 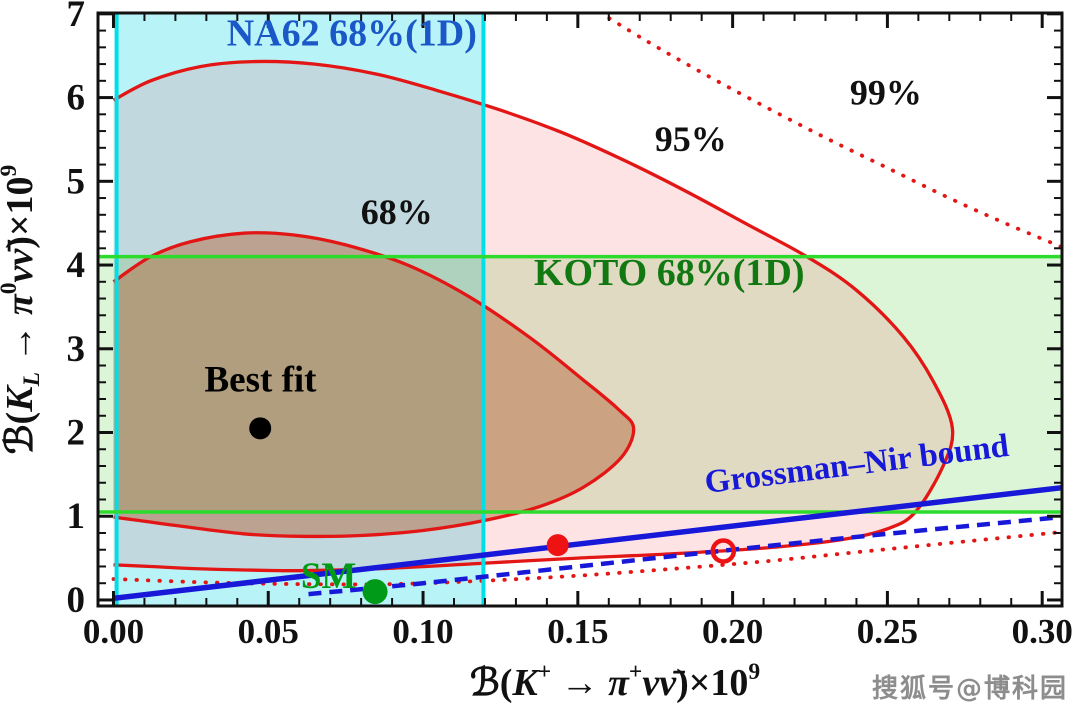 What do you see at coordinates (22, 310) in the screenshot?
I see `y-axis-title: ℬ(KL → π0νν̄)×109` at bounding box center [22, 310].